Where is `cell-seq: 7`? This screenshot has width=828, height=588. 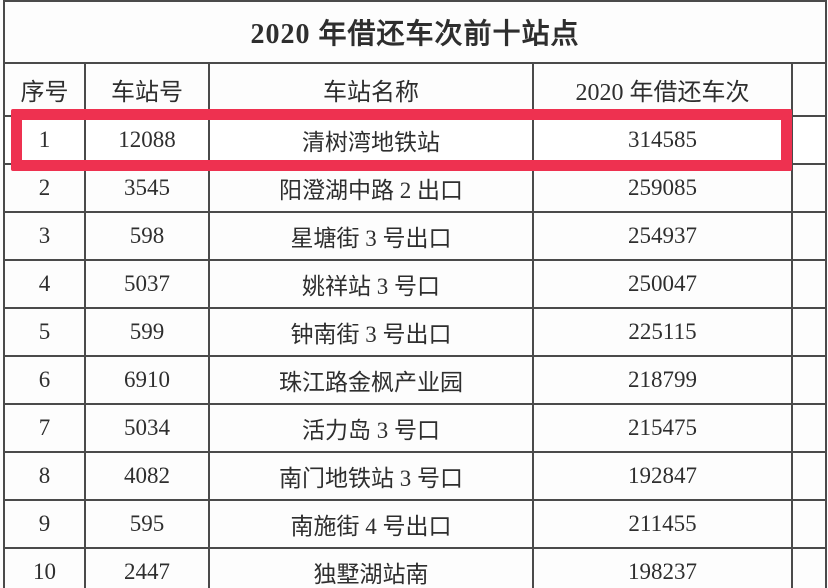 cell-seq: 7 is located at coordinates (44, 428).